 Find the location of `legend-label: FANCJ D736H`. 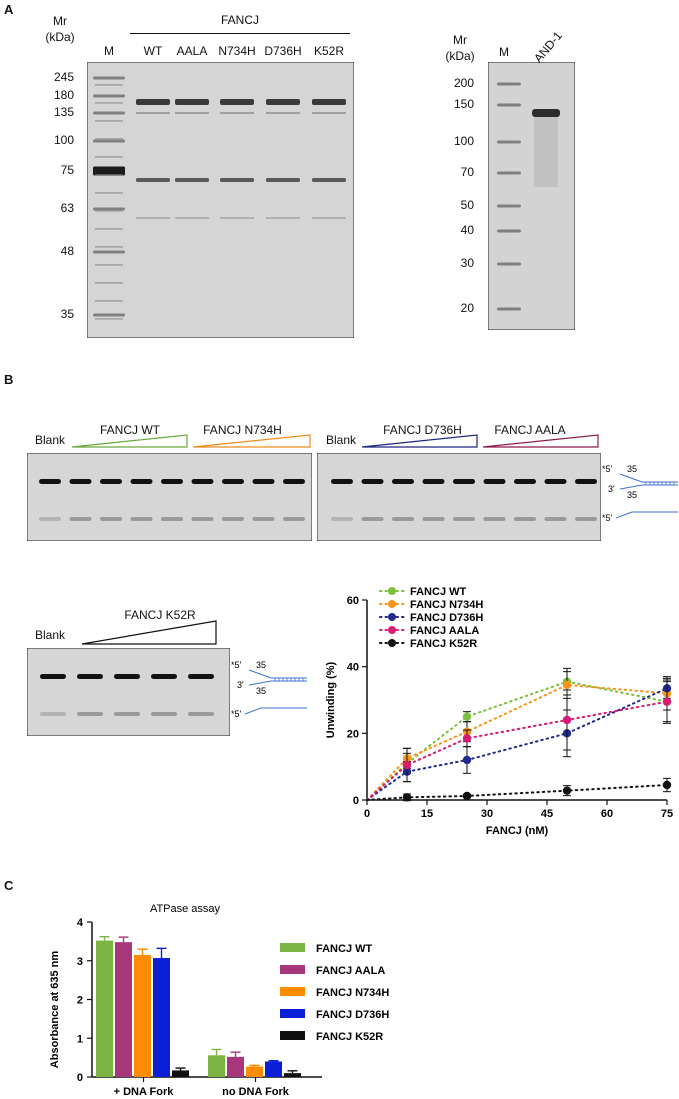

legend-label: FANCJ D736H is located at coordinates (352, 1015).